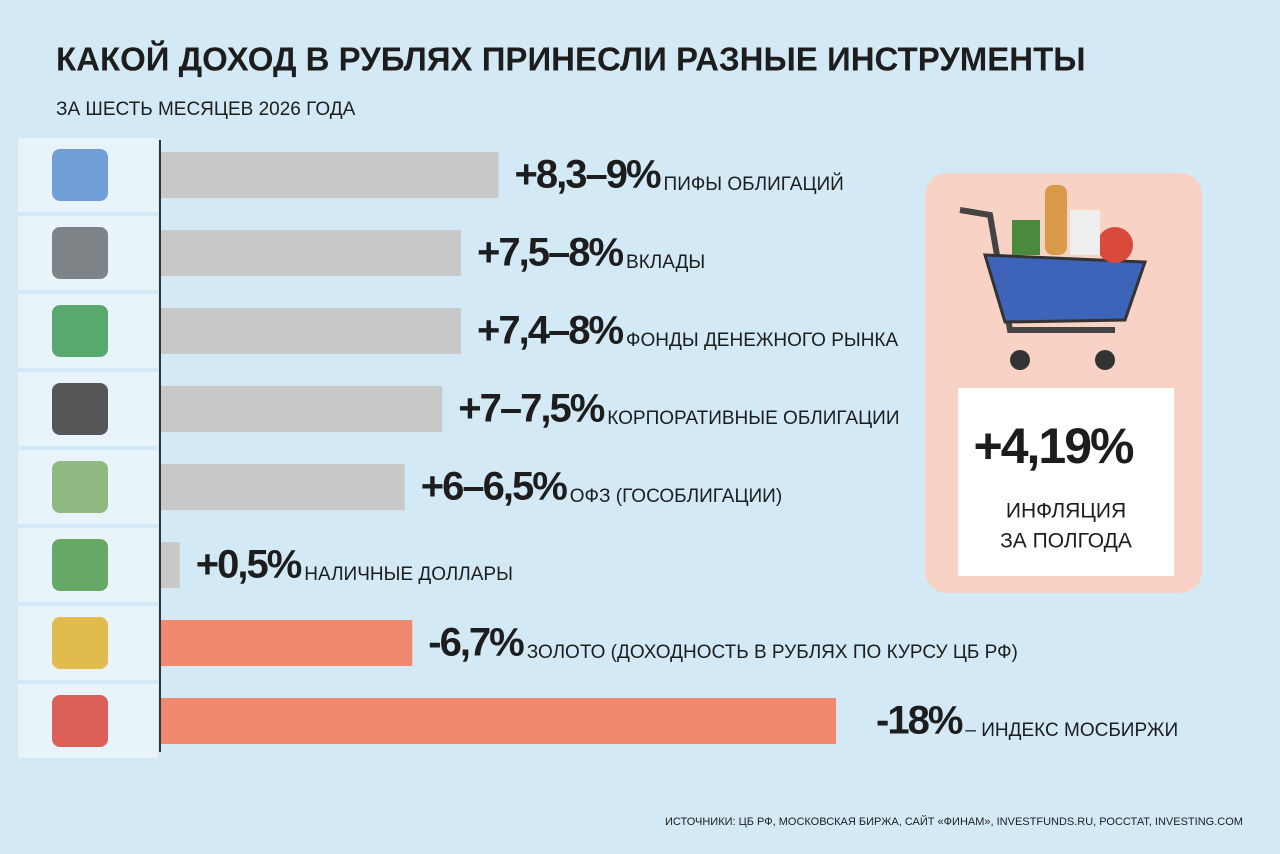 Image resolution: width=1280 pixels, height=854 pixels. What do you see at coordinates (494, 487) in the screenshot?
I see `value-label: +6–6,5%` at bounding box center [494, 487].